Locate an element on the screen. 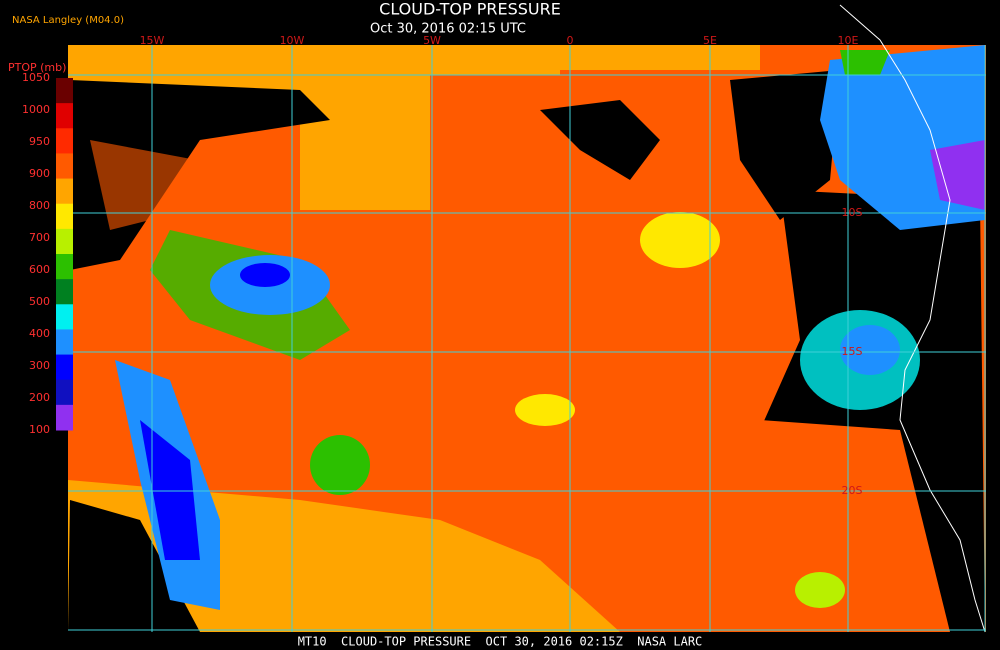 Image resolution: width=1000 pixels, height=650 pixels. credit: NASA Langley (M04.0) is located at coordinates (68, 20).